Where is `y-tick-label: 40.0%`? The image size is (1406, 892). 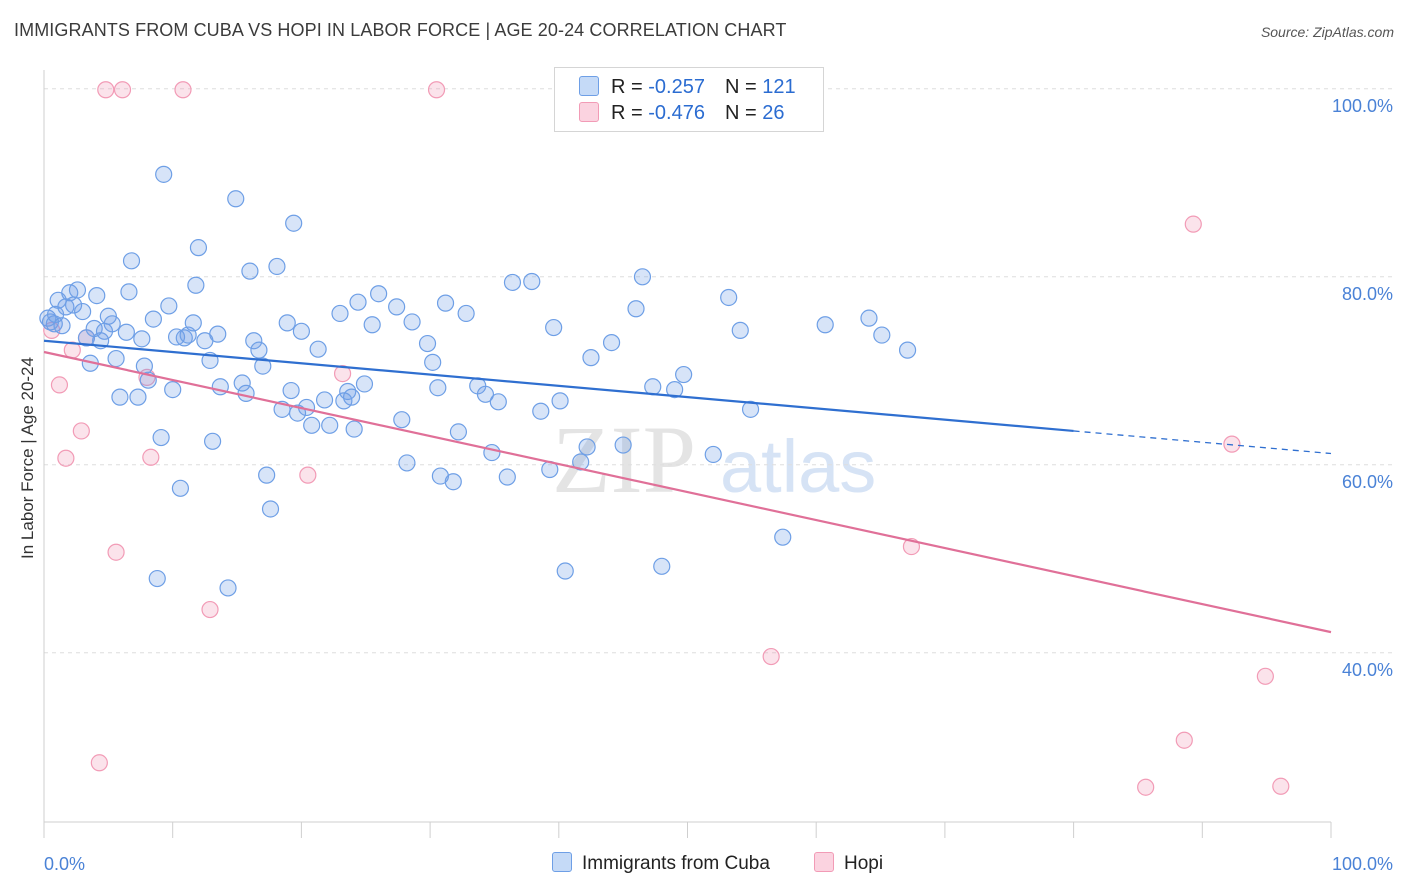 y-tick-label: 40.0% is located at coordinates (1367, 670).